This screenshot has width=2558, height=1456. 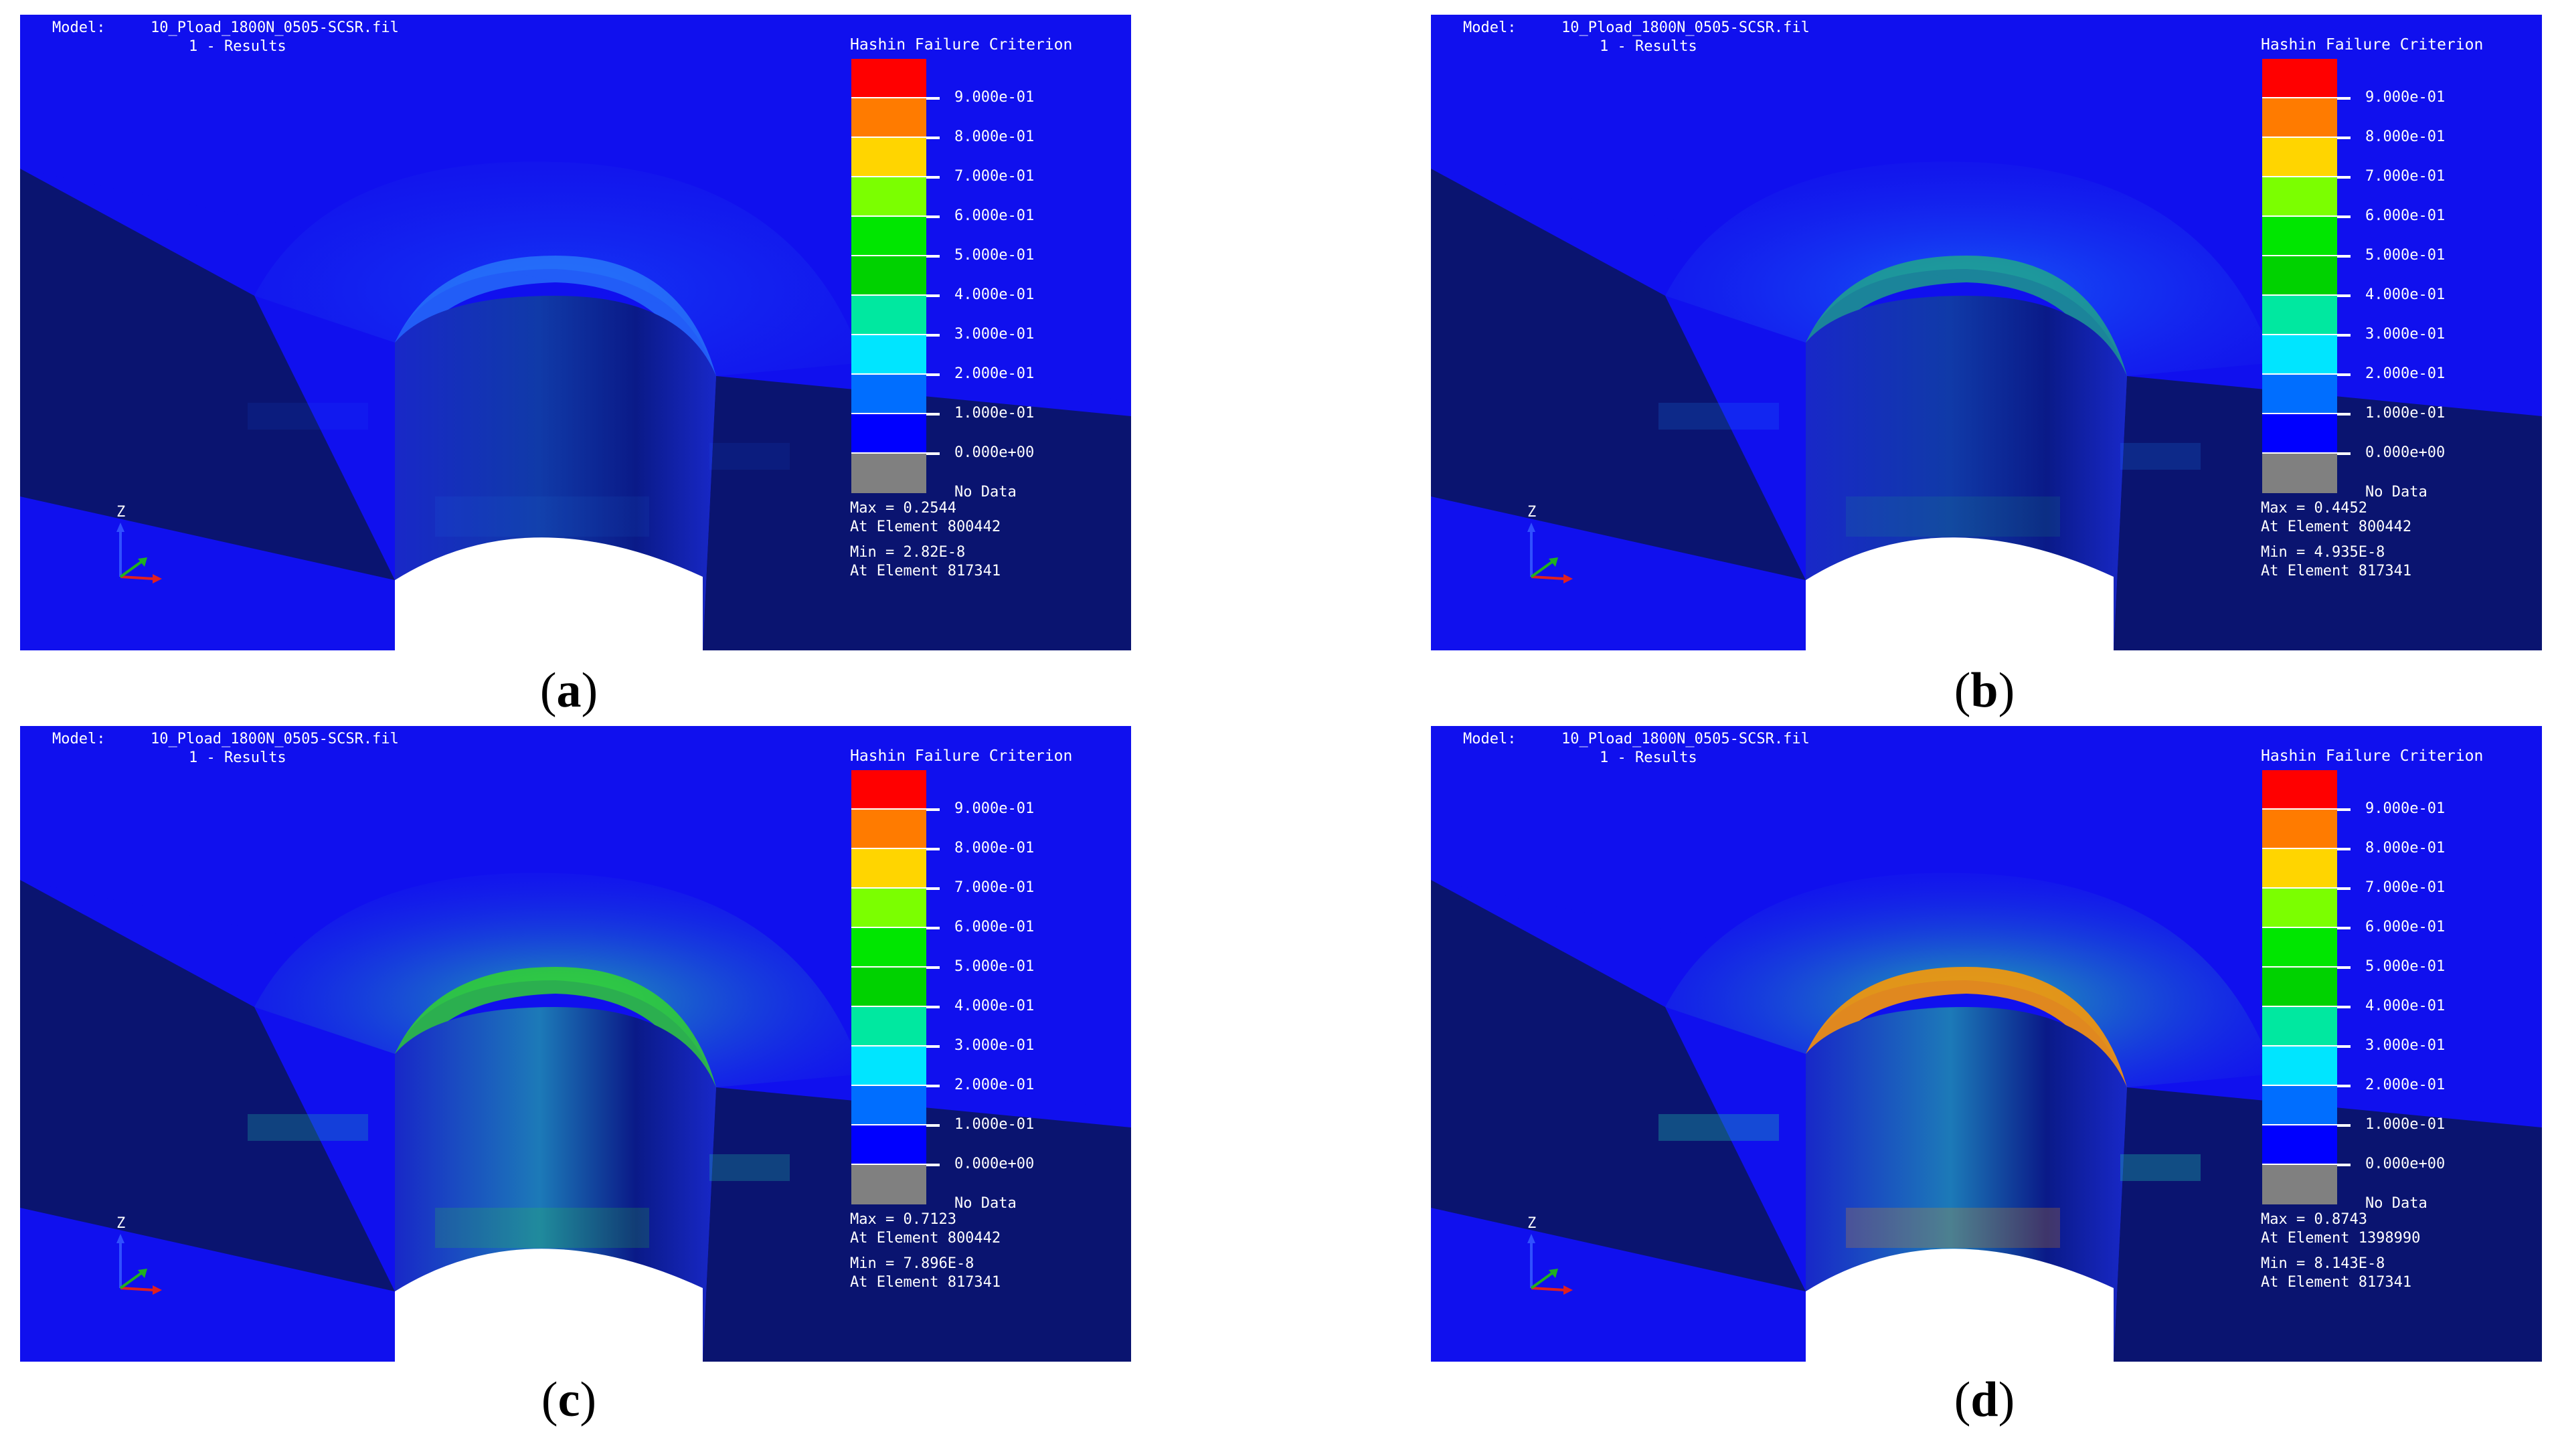 I want to click on min-value: Min = 2.82E-8, so click(x=908, y=552).